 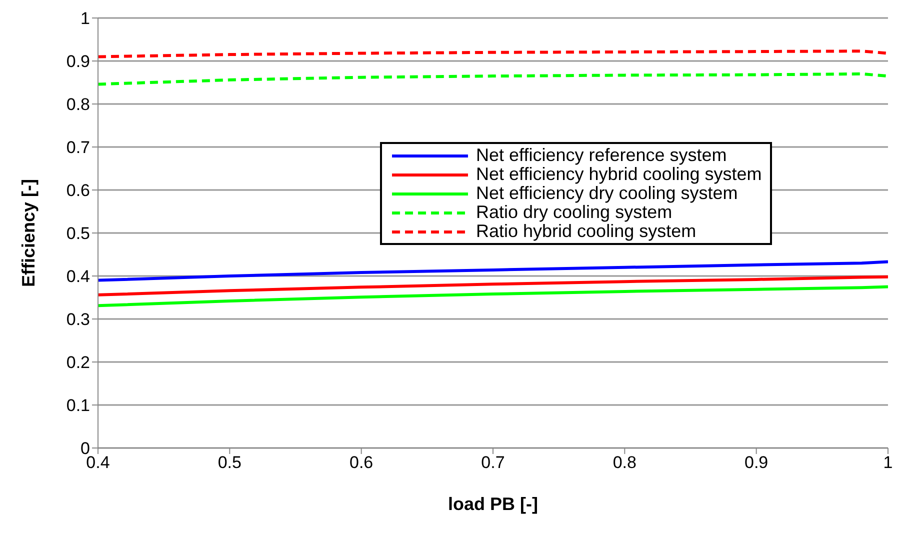 I want to click on x-axis-title: load PB [-], so click(x=493, y=504).